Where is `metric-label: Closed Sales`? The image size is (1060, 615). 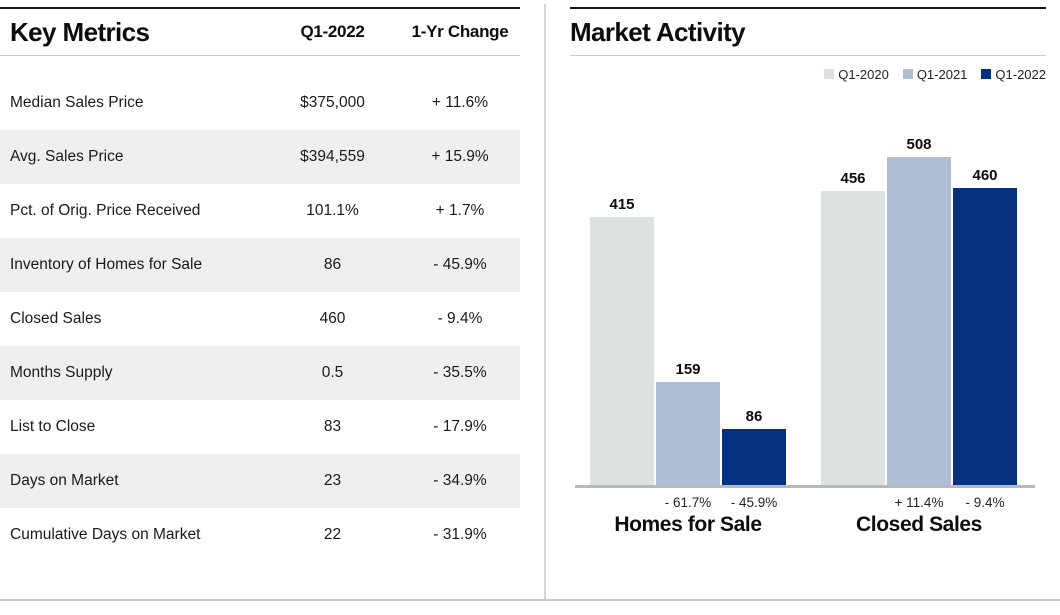
metric-label: Closed Sales is located at coordinates (56, 318).